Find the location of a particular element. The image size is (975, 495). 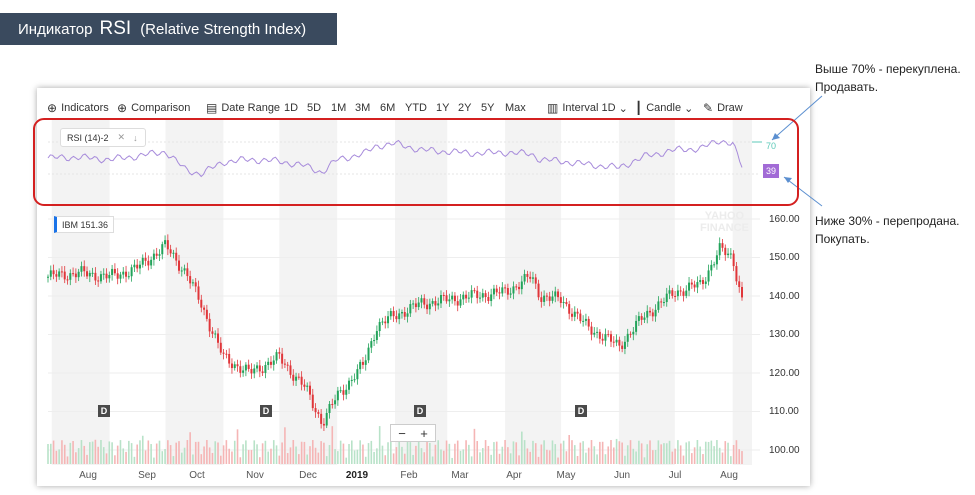

range-max-button: Max is located at coordinates (515, 108).